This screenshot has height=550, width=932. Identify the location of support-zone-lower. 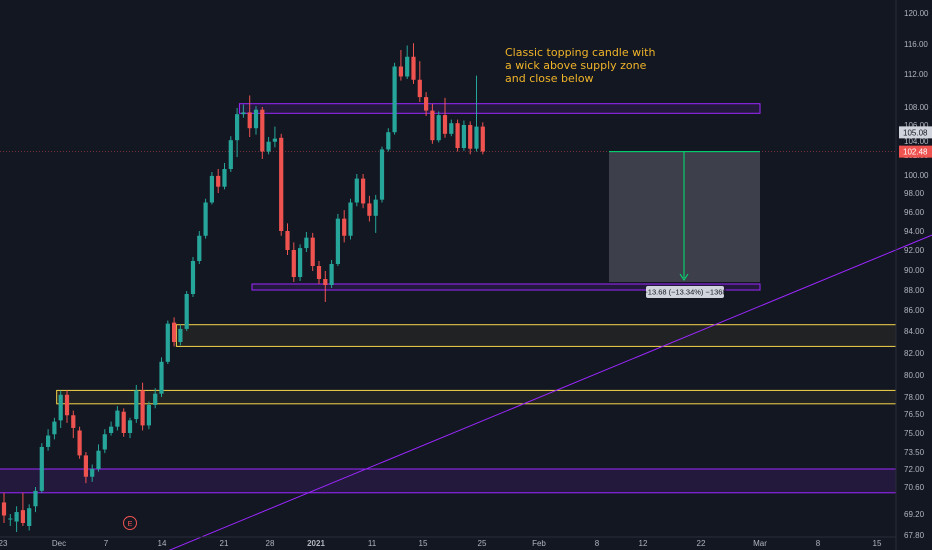
(476, 397).